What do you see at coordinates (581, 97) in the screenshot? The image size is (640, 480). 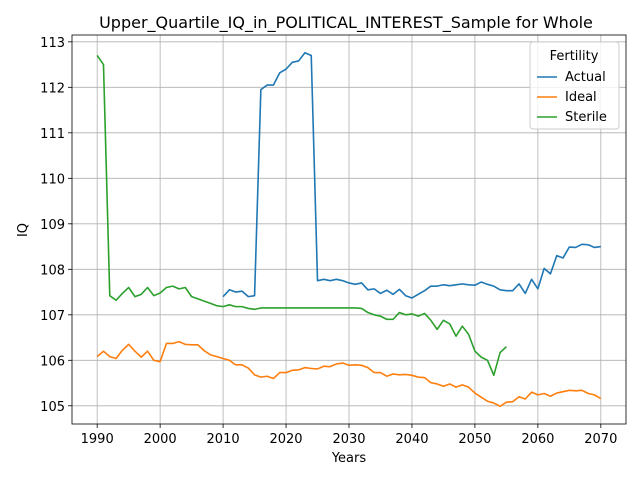 I see `legend-label-ideal: Ideal` at bounding box center [581, 97].